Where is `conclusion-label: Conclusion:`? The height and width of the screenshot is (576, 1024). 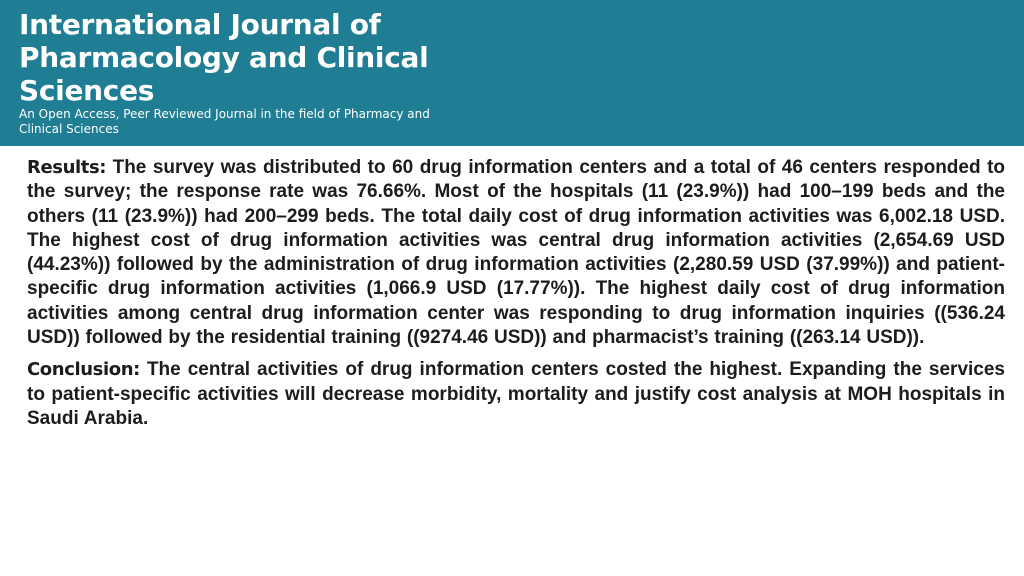 conclusion-label: Conclusion: is located at coordinates (83, 370).